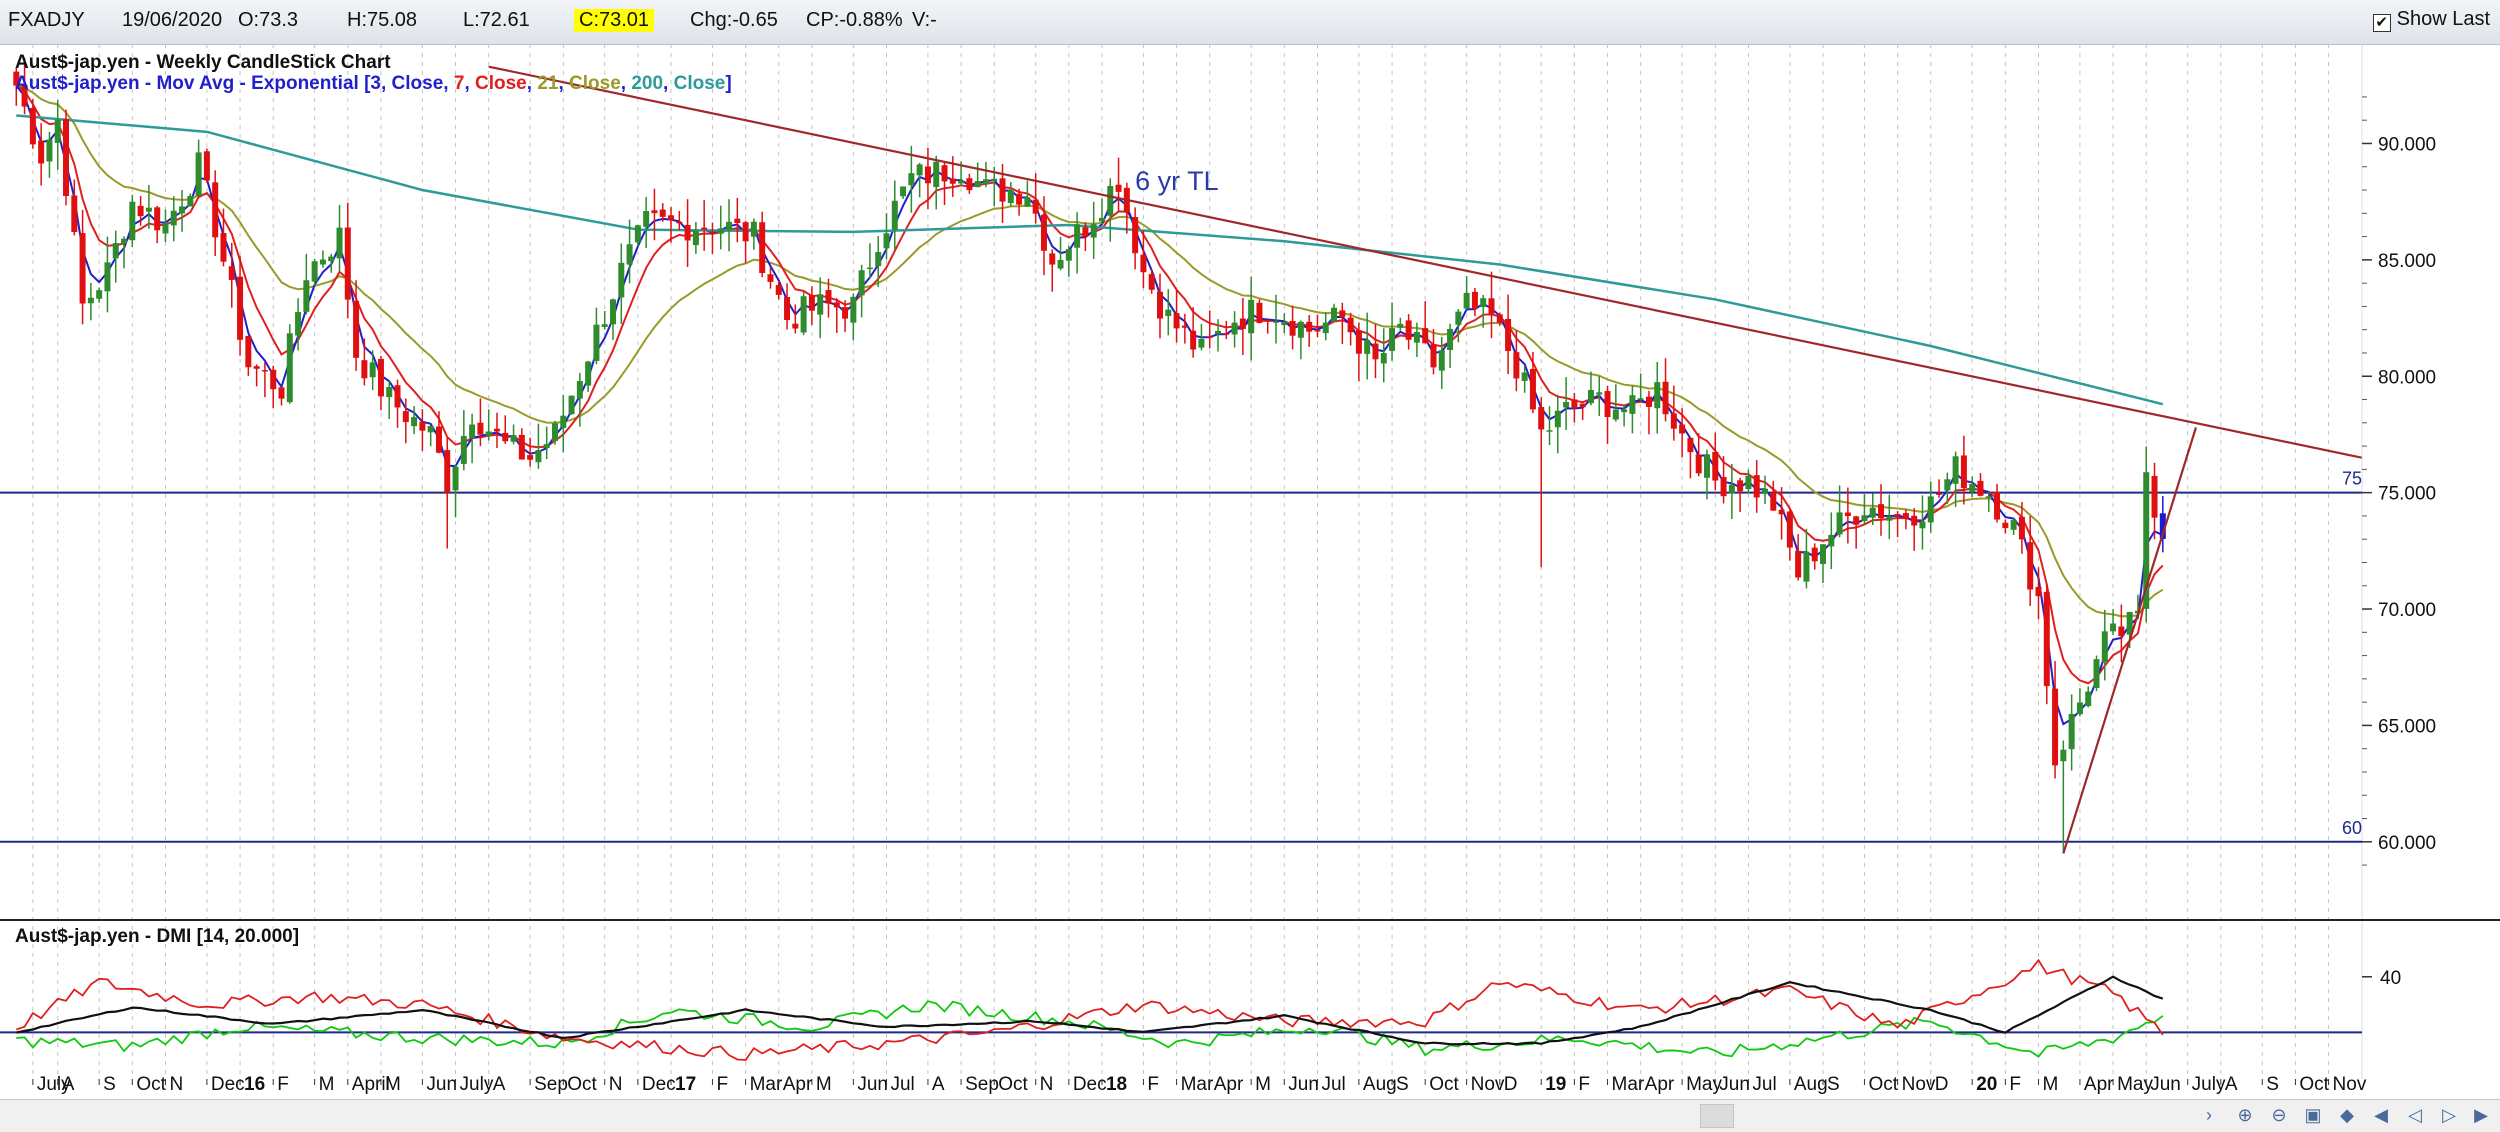  Describe the element at coordinates (1333, 1084) in the screenshot. I see `x-tick-label: Jul` at that location.